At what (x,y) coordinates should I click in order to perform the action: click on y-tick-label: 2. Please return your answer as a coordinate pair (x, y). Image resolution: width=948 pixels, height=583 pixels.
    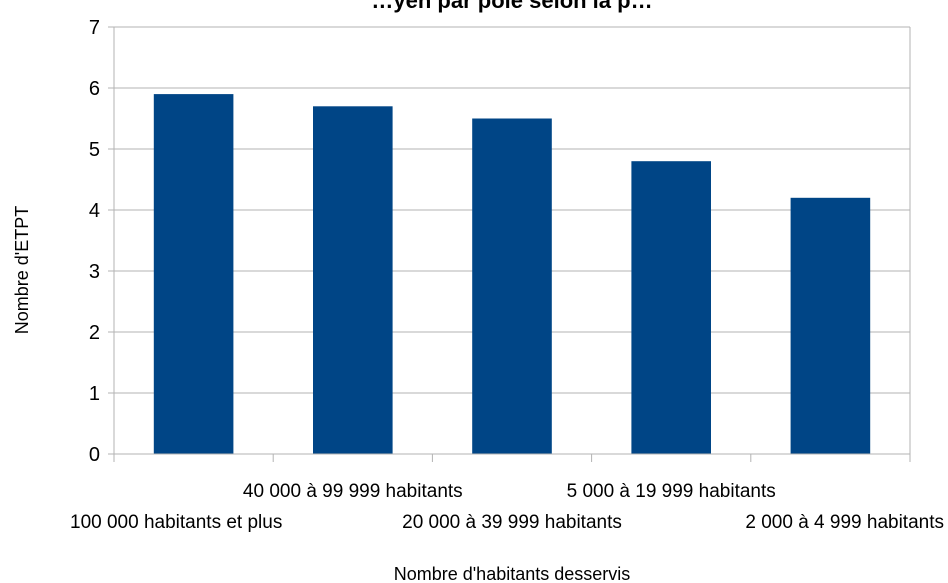
    Looking at the image, I should click on (94, 333).